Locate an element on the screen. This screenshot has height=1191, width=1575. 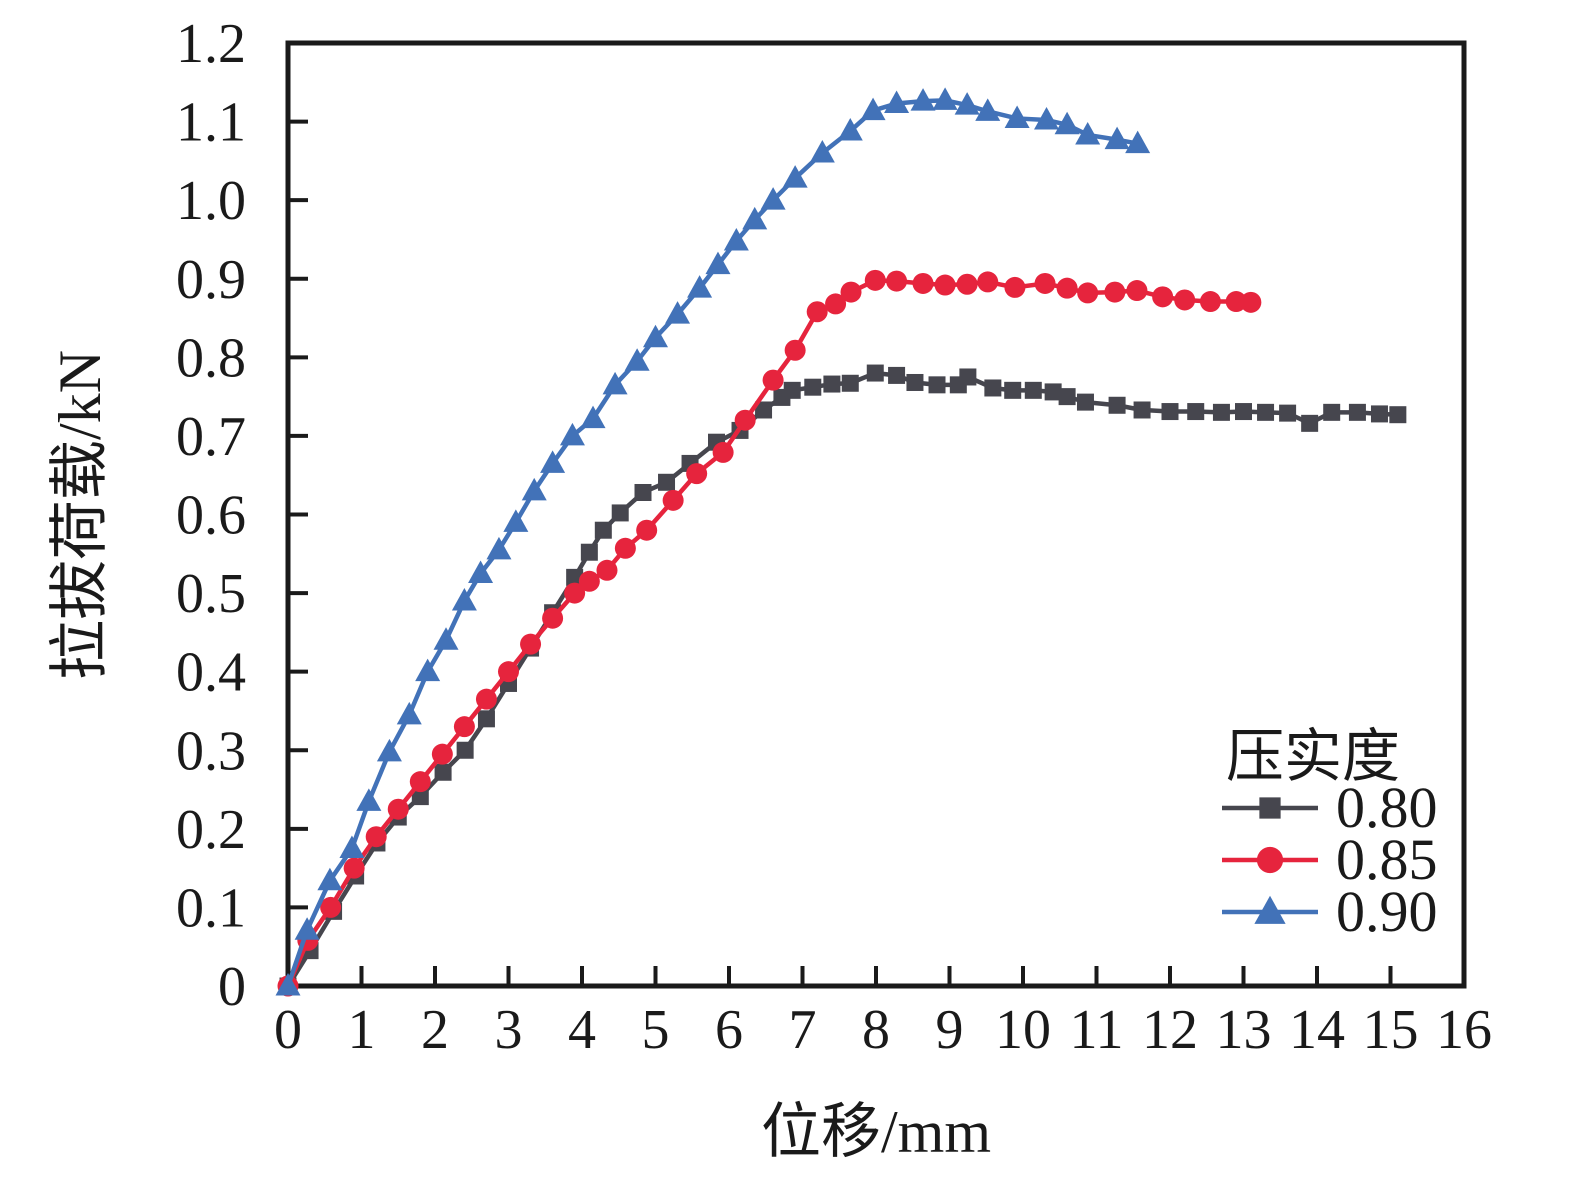
x-tick-label: 9 is located at coordinates (950, 1030).